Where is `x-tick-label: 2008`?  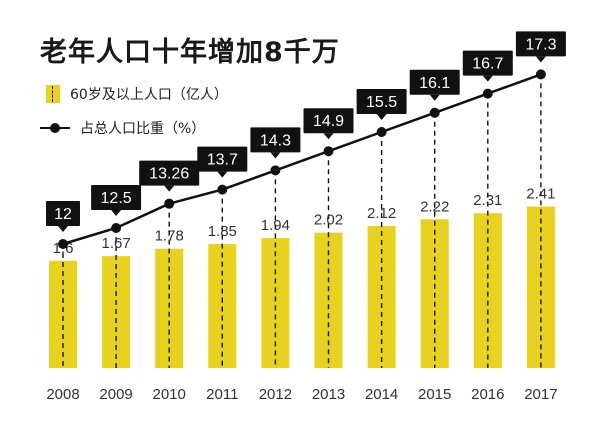
x-tick-label: 2008 is located at coordinates (62, 394).